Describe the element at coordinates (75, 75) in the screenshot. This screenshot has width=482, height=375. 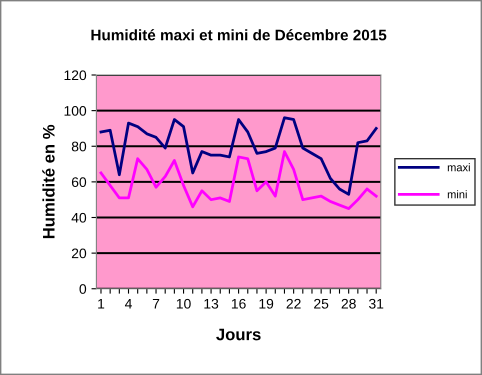
I see `y-tick-label: 120` at that location.